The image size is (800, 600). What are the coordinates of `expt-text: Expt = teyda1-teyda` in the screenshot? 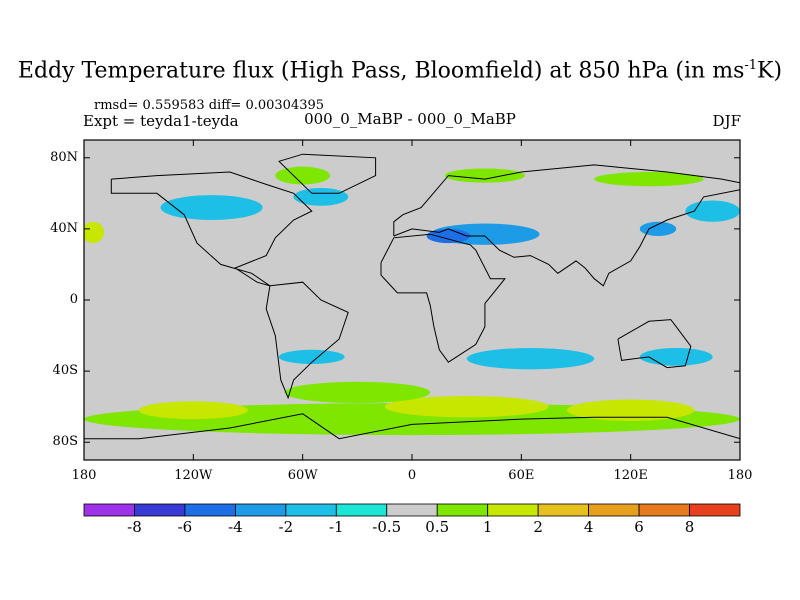 It's located at (161, 121).